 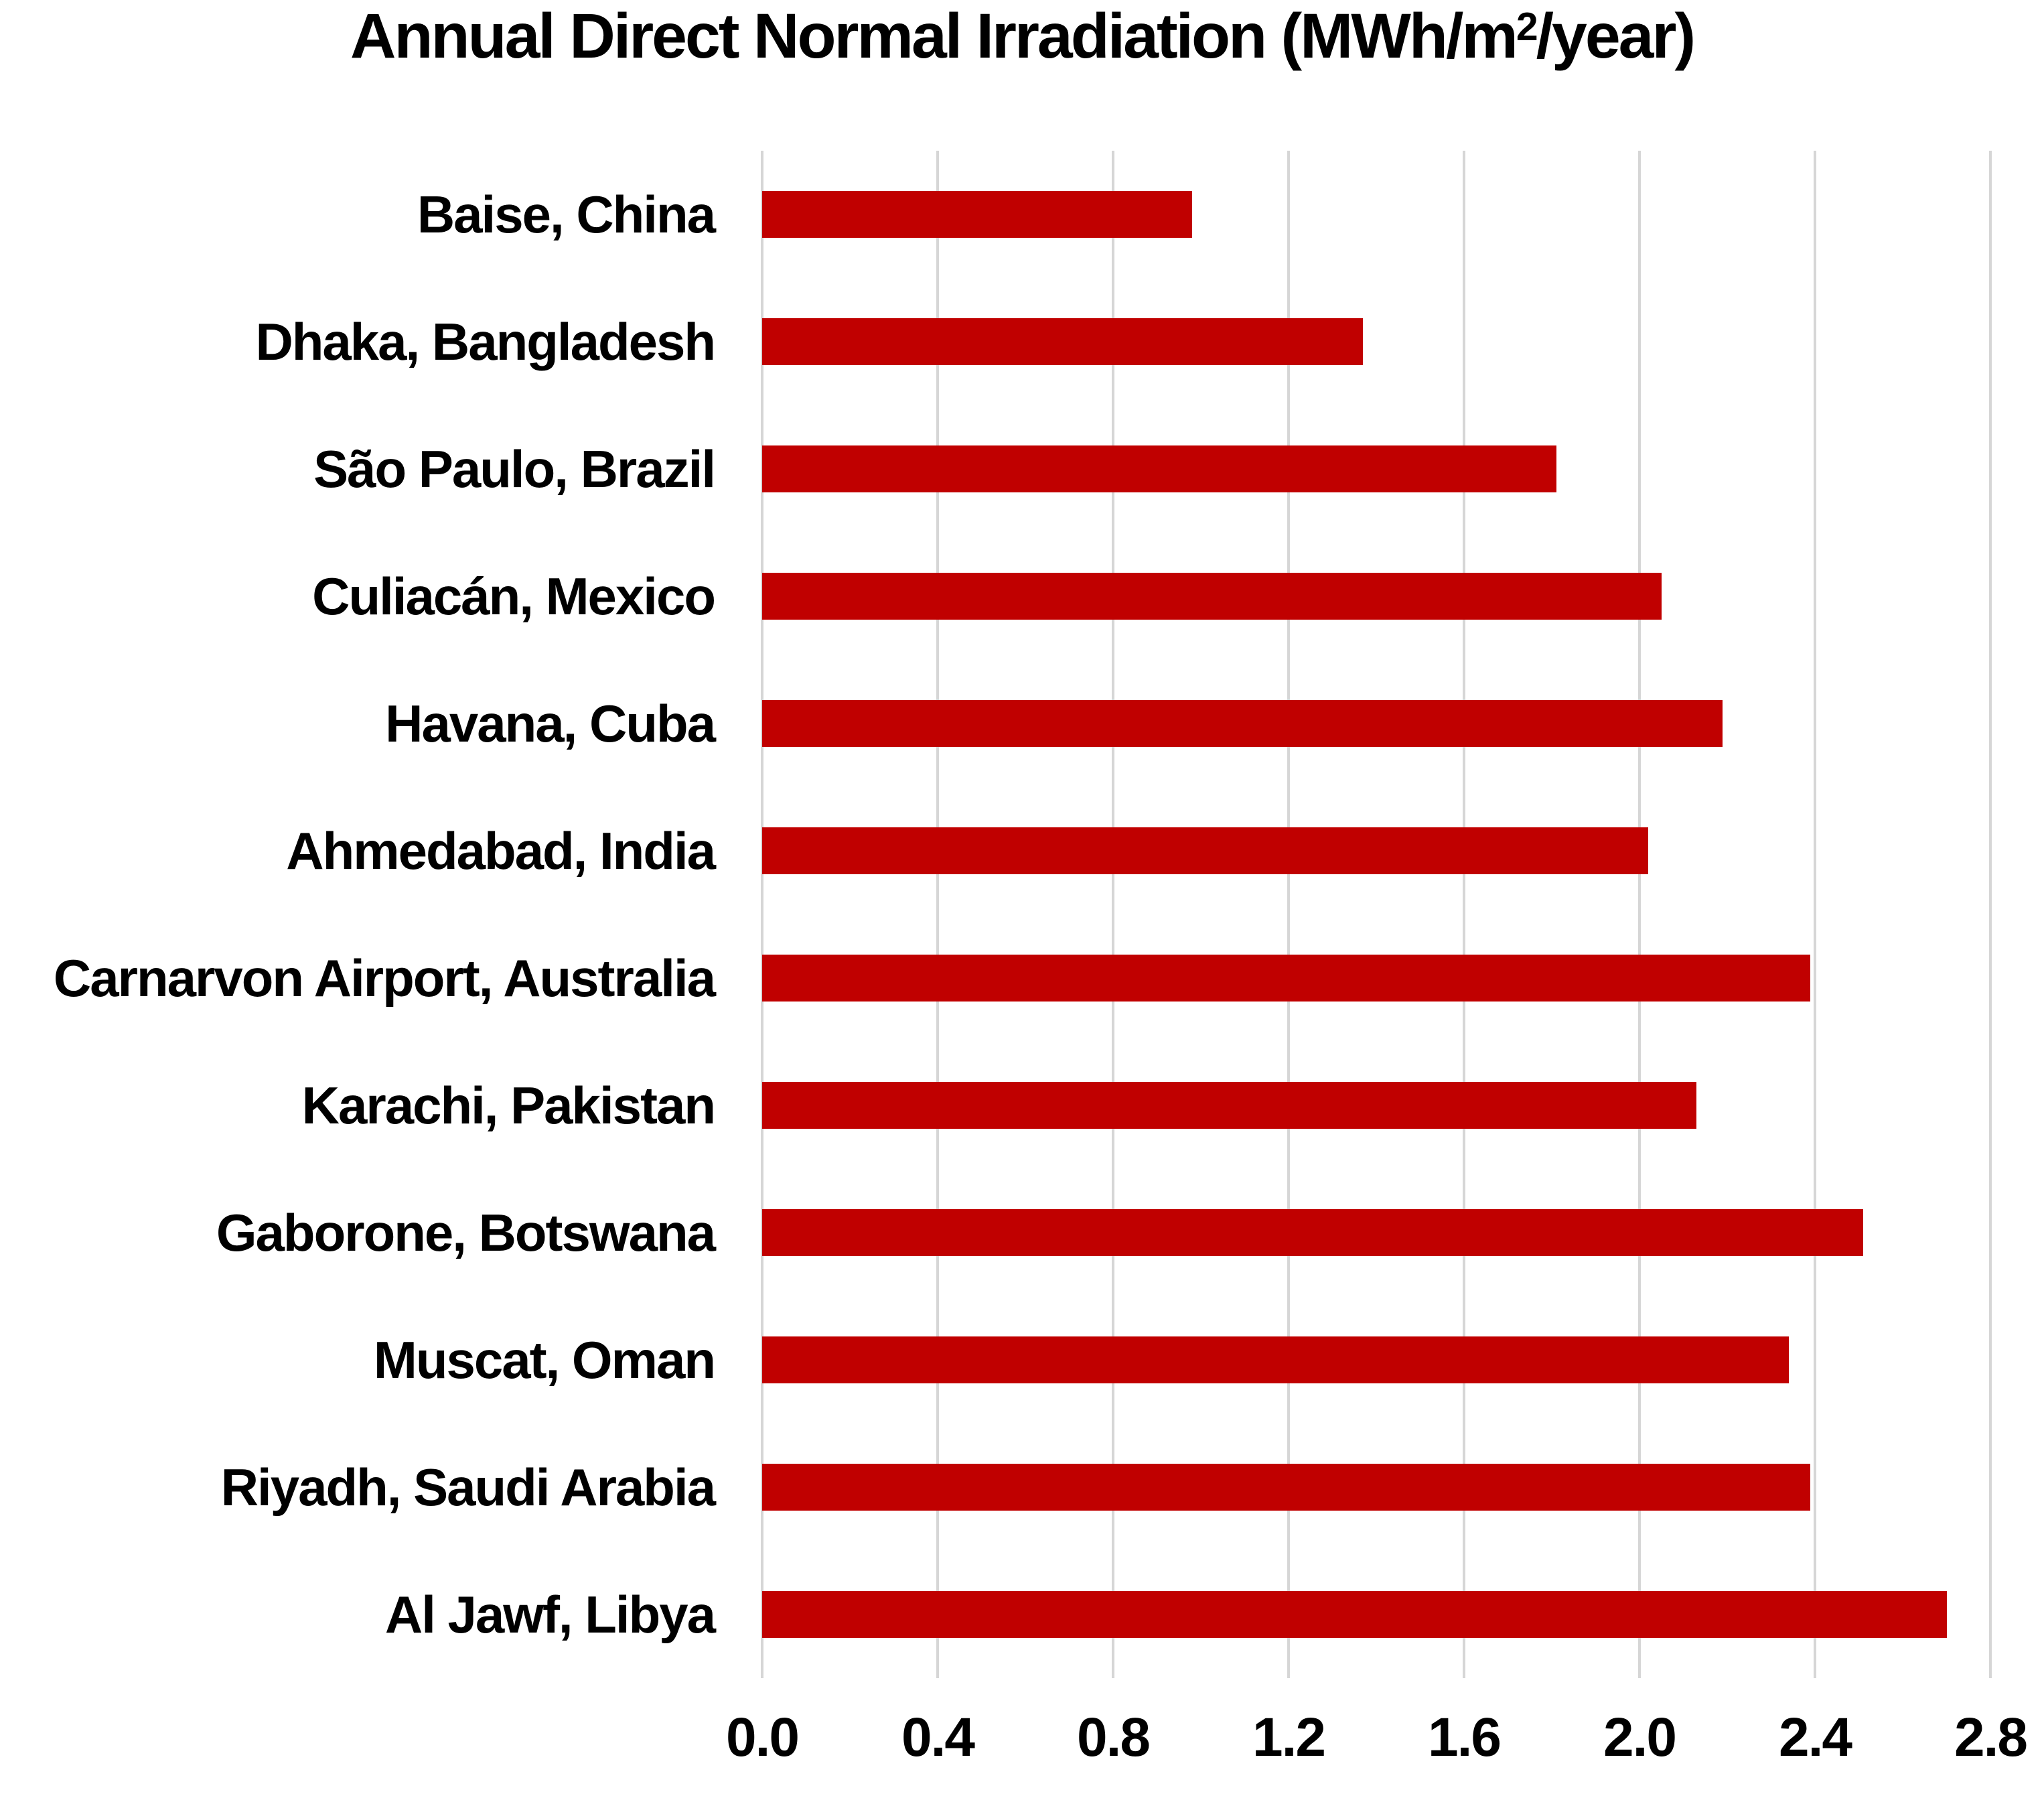 What do you see at coordinates (485, 341) in the screenshot?
I see `category-label: Dhaka, Bangladesh` at bounding box center [485, 341].